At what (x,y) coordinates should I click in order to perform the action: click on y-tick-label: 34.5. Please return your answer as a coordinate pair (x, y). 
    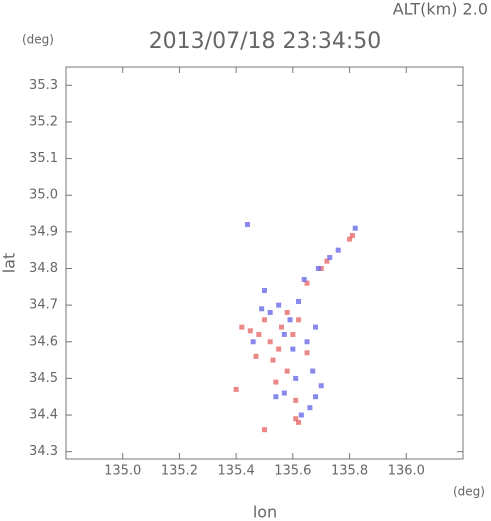
    Looking at the image, I should click on (43, 378).